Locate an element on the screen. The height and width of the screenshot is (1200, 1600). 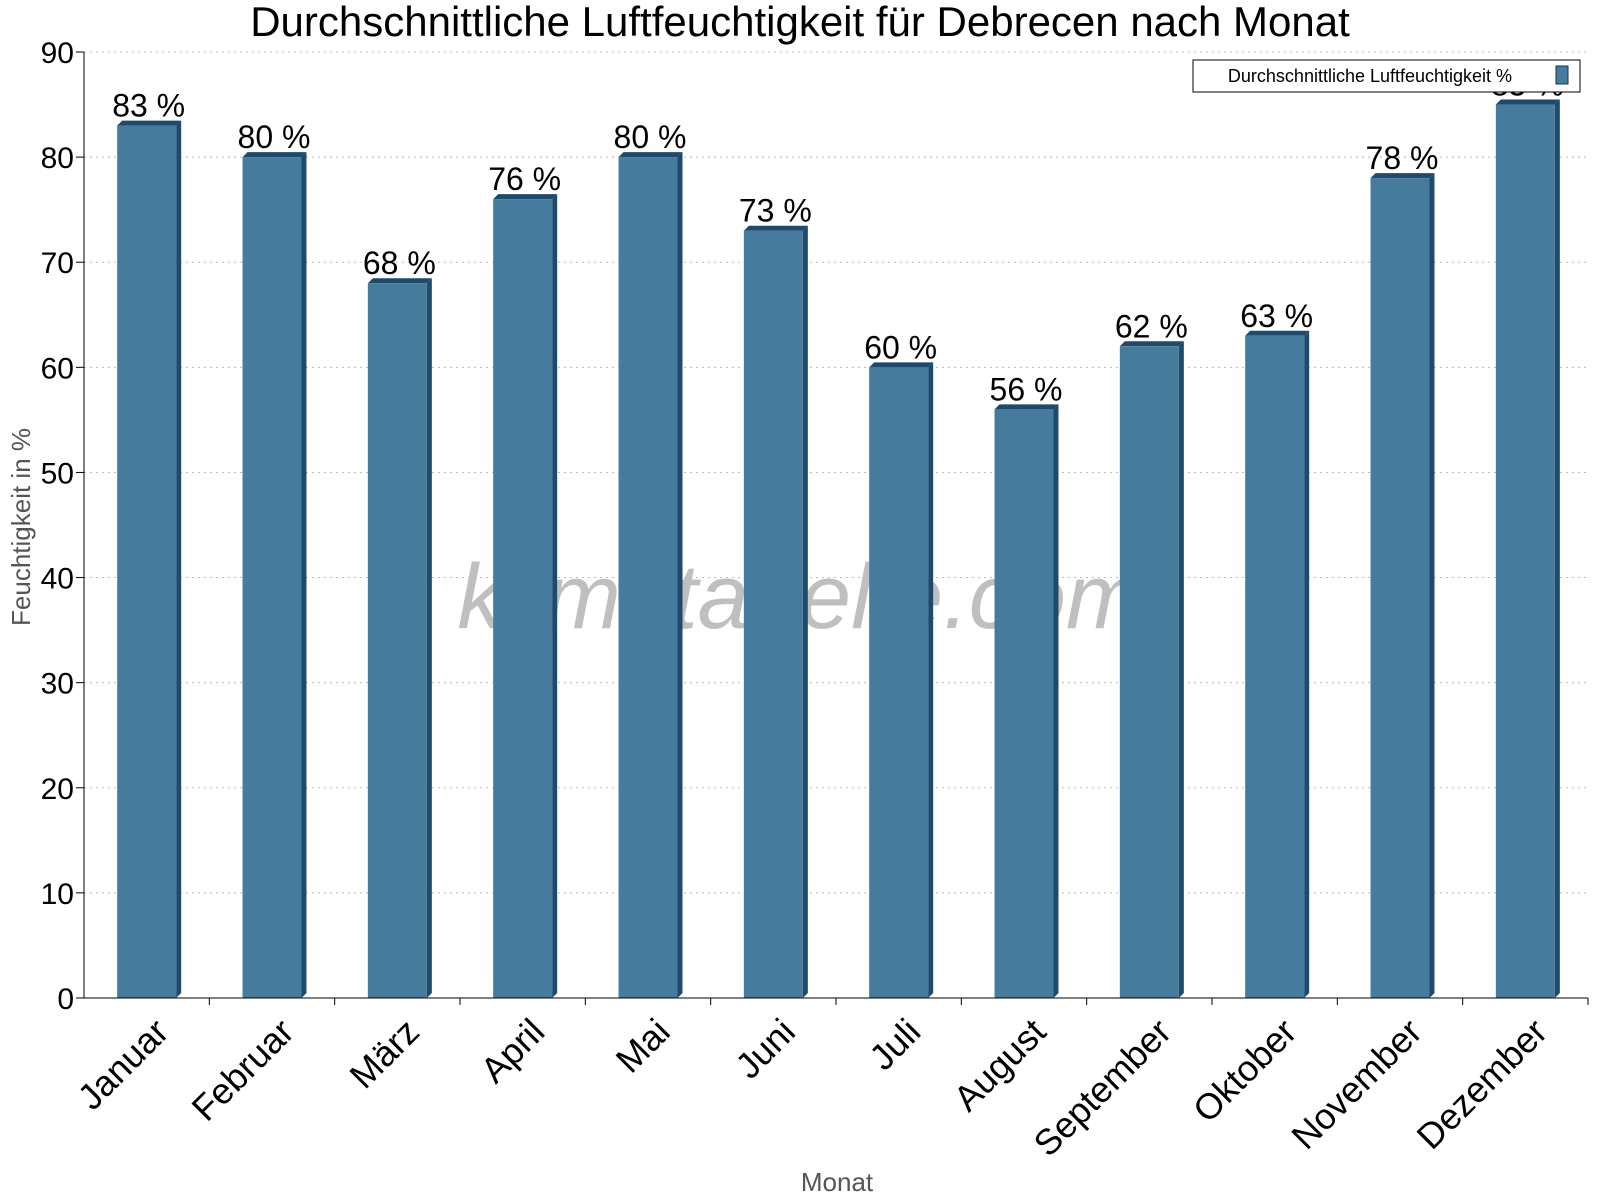
y-tick-label: 80 is located at coordinates (57, 158).